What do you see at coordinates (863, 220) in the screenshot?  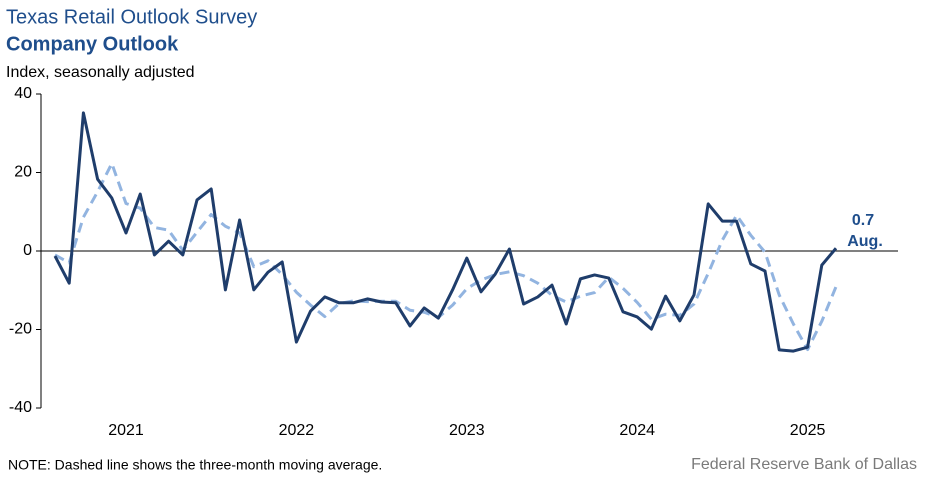 I see `data-label: 0.7` at bounding box center [863, 220].